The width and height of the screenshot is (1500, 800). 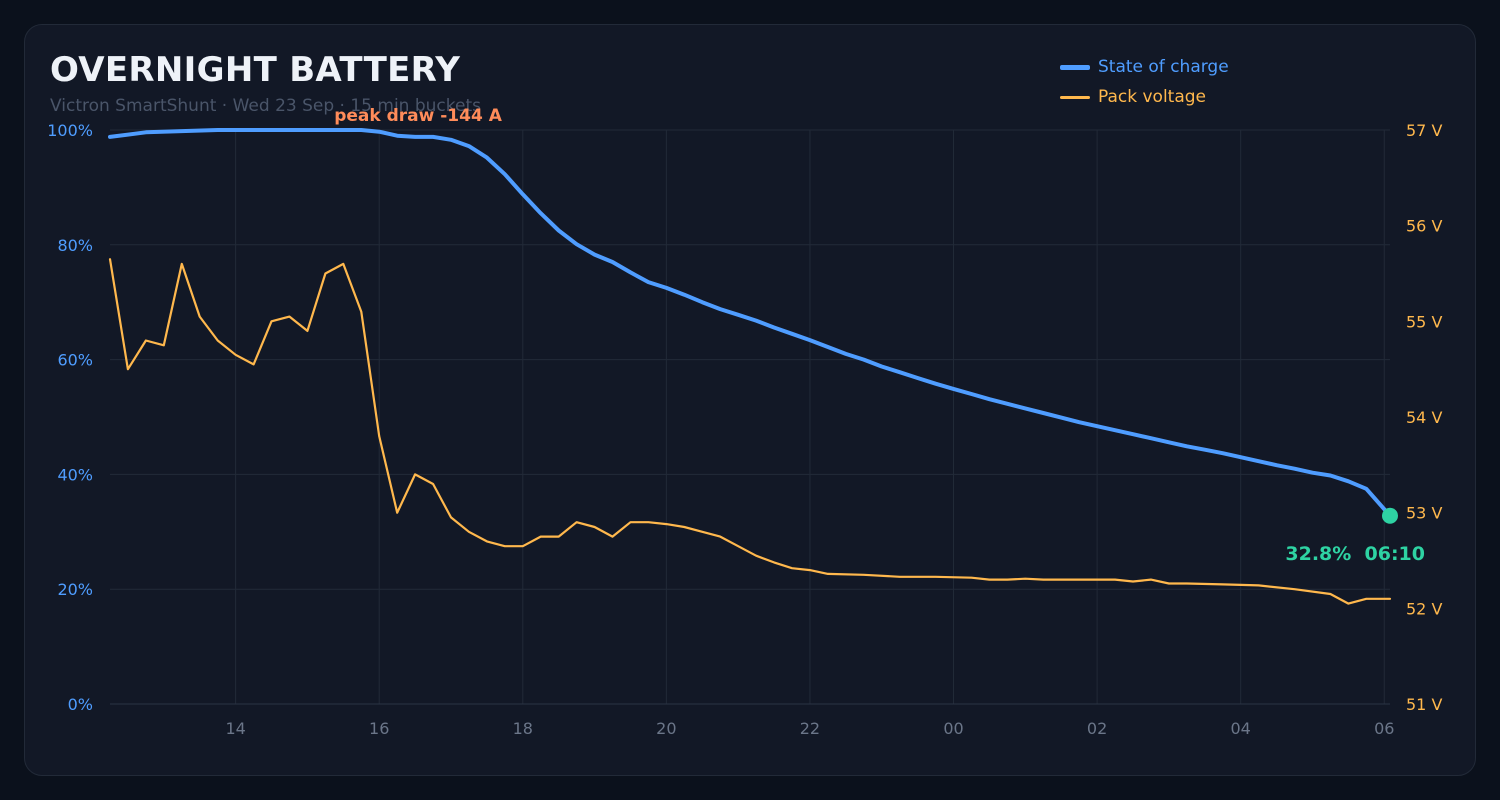 What do you see at coordinates (1384, 728) in the screenshot?
I see `x-tick-label: 06` at bounding box center [1384, 728].